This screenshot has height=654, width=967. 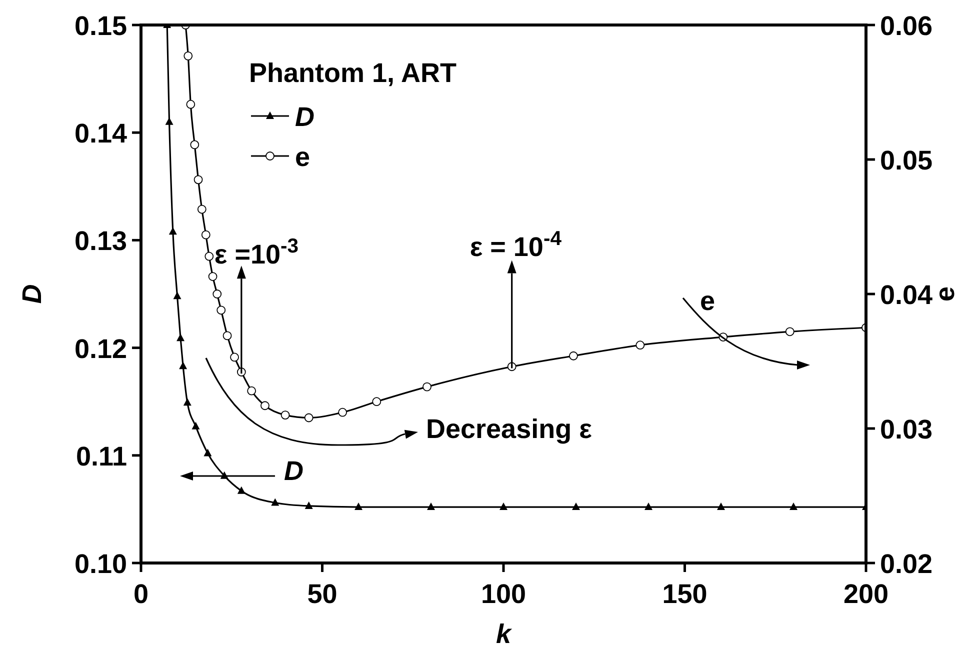 I want to click on y-tick-label: 0.14, so click(x=100, y=133).